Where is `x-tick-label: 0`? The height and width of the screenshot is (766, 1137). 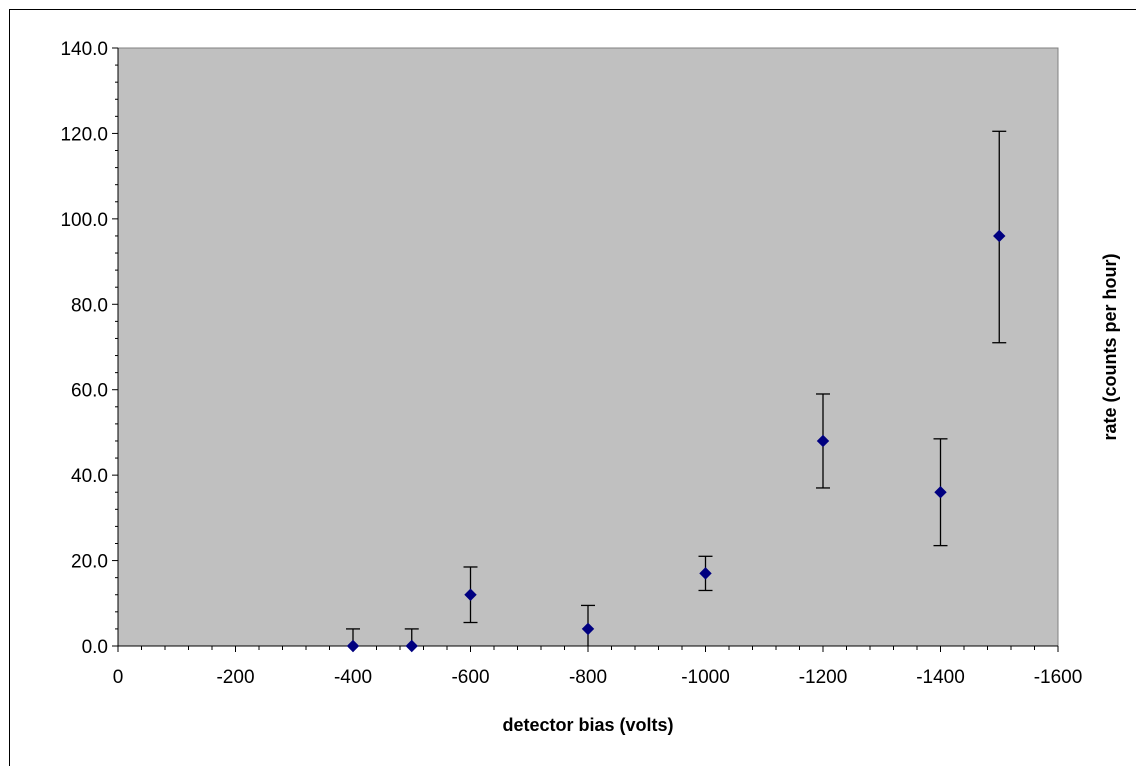 x-tick-label: 0 is located at coordinates (118, 677).